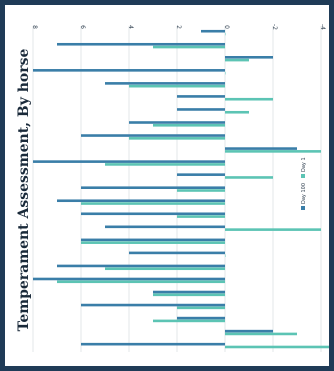 Image resolution: width=334 pixels, height=371 pixels. What do you see at coordinates (34, 27) in the screenshot?
I see `tick-label: 8` at bounding box center [34, 27].